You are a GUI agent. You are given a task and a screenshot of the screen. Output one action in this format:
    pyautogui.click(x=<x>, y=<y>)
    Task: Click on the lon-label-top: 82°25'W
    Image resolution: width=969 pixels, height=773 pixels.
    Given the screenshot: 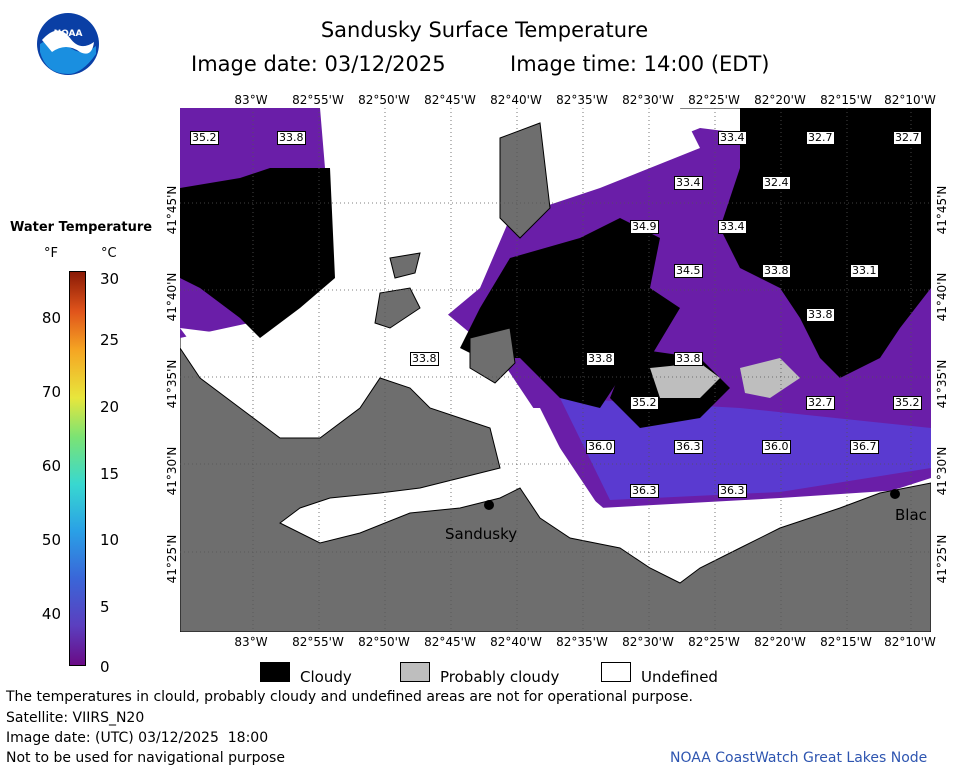 What is the action you would take?
    pyautogui.click(x=714, y=100)
    